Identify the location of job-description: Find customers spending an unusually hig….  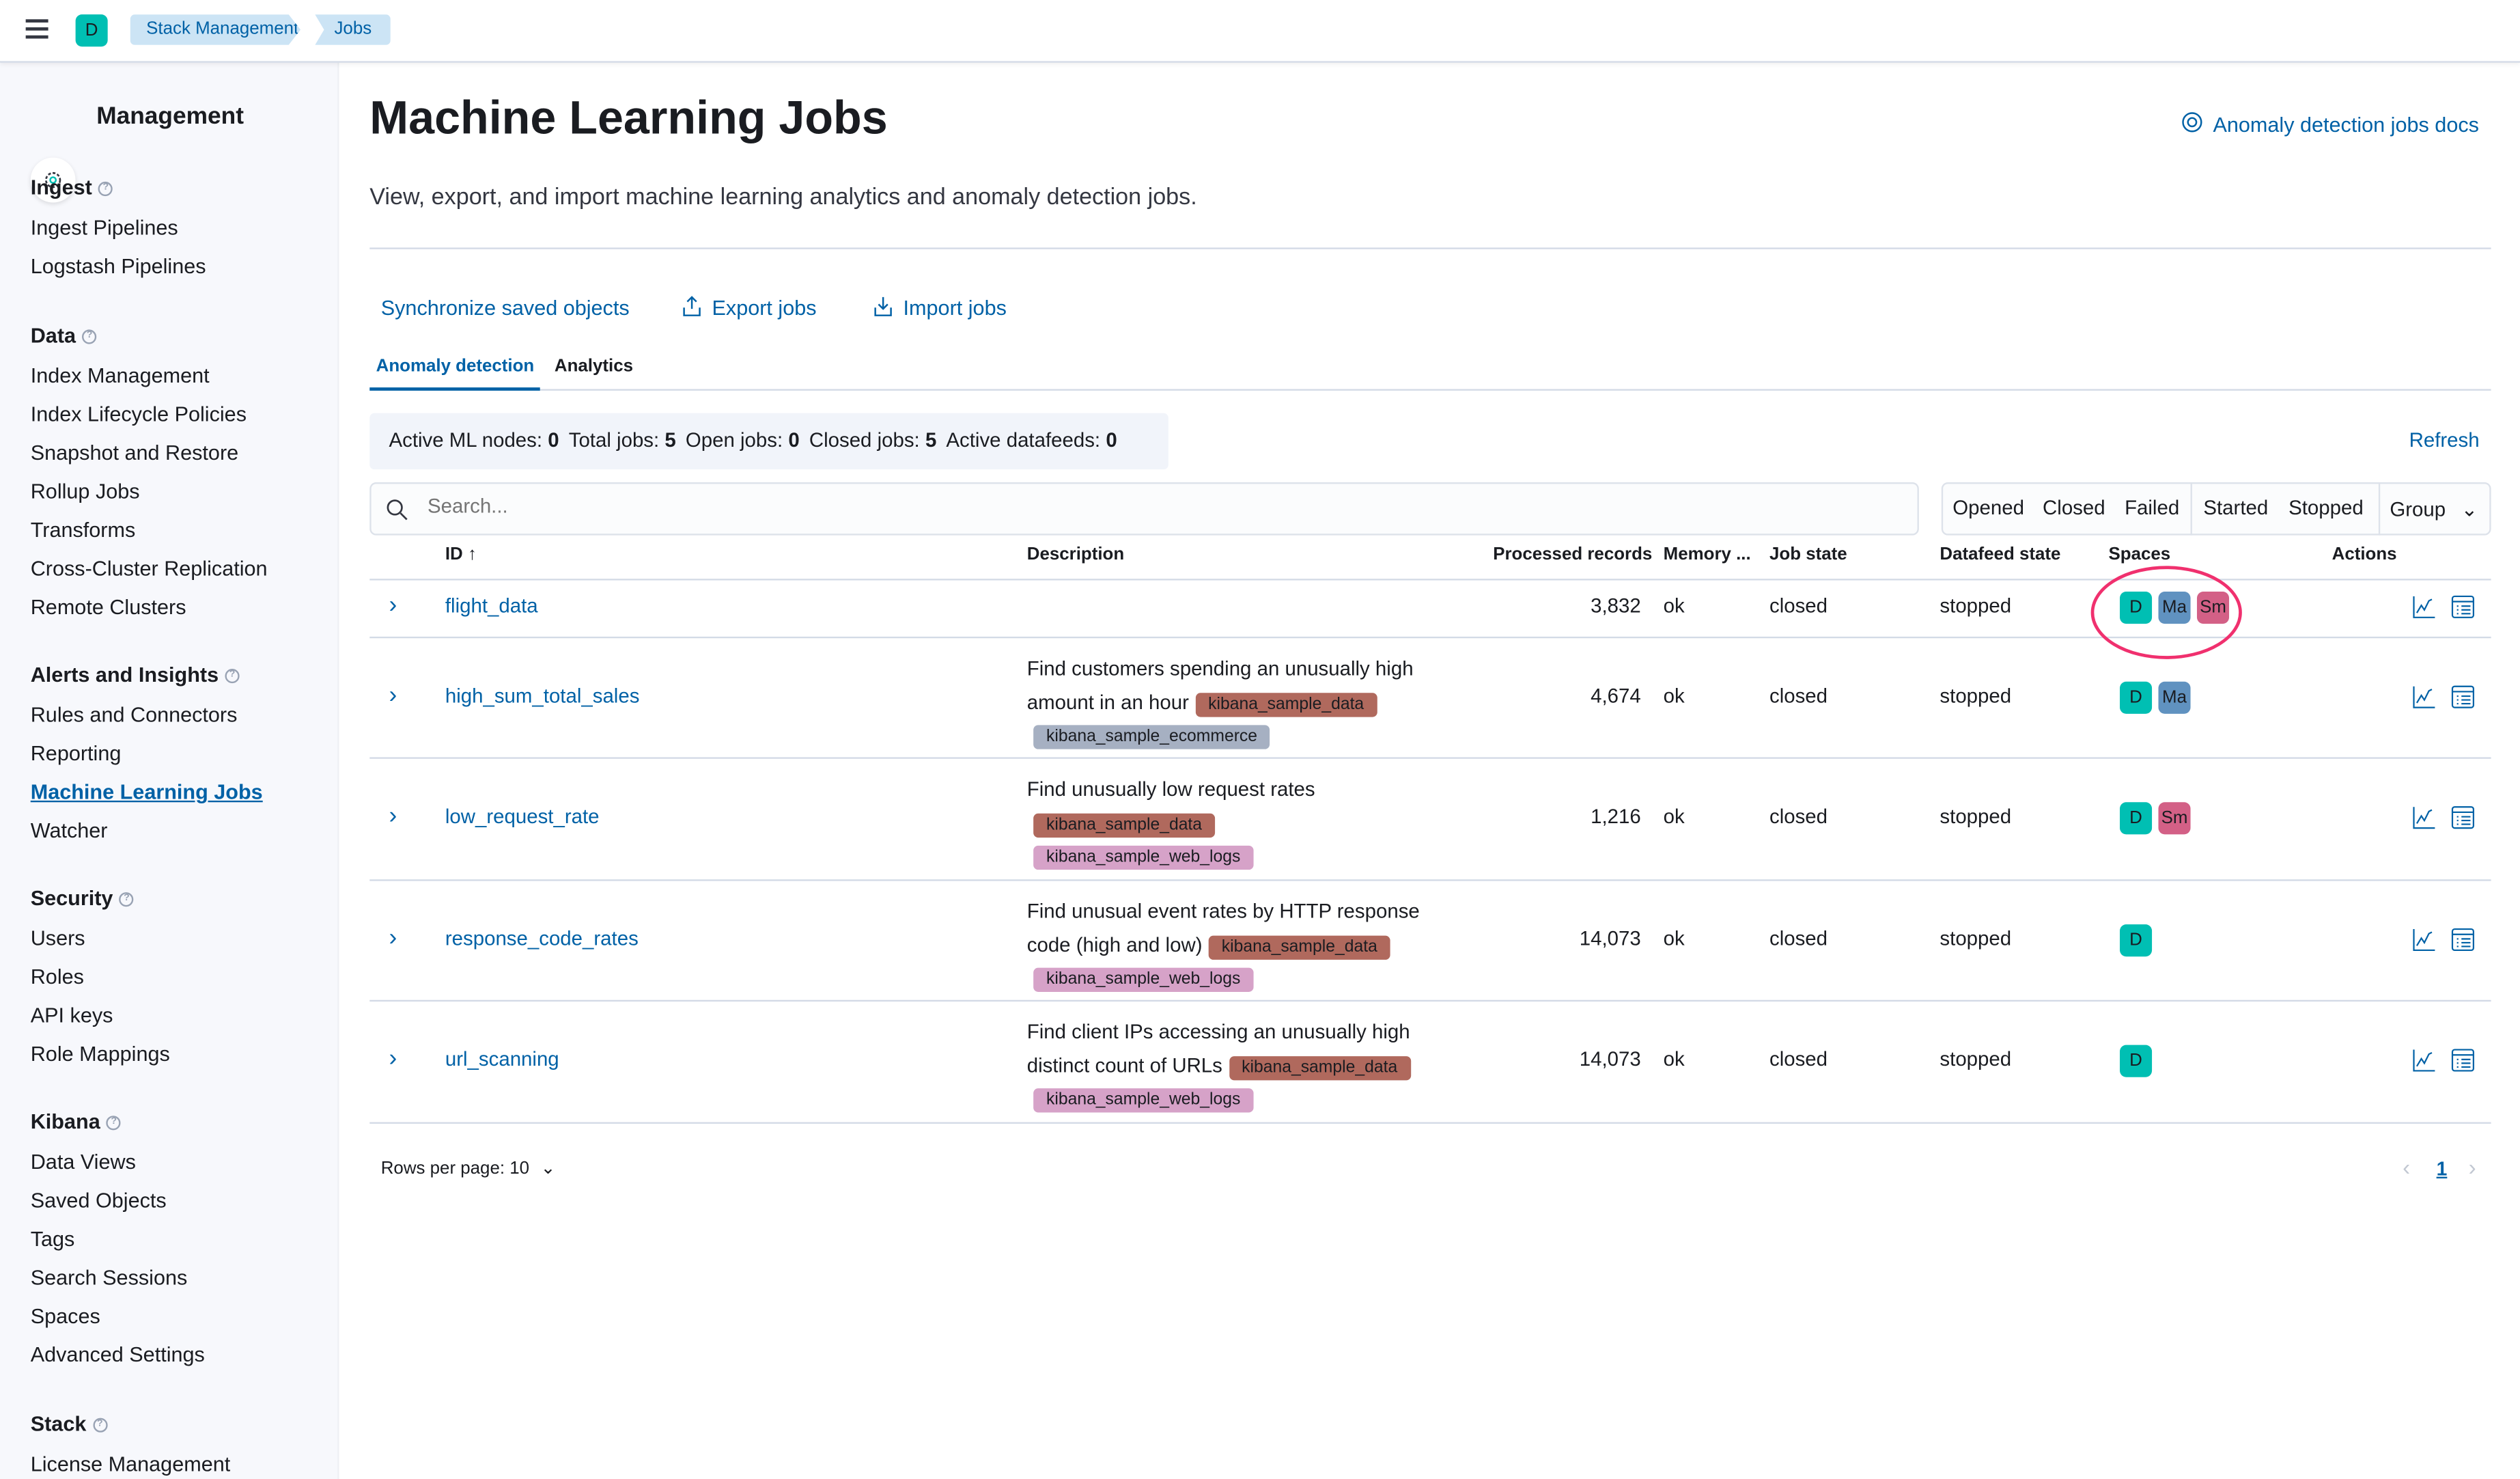
(1236, 701).